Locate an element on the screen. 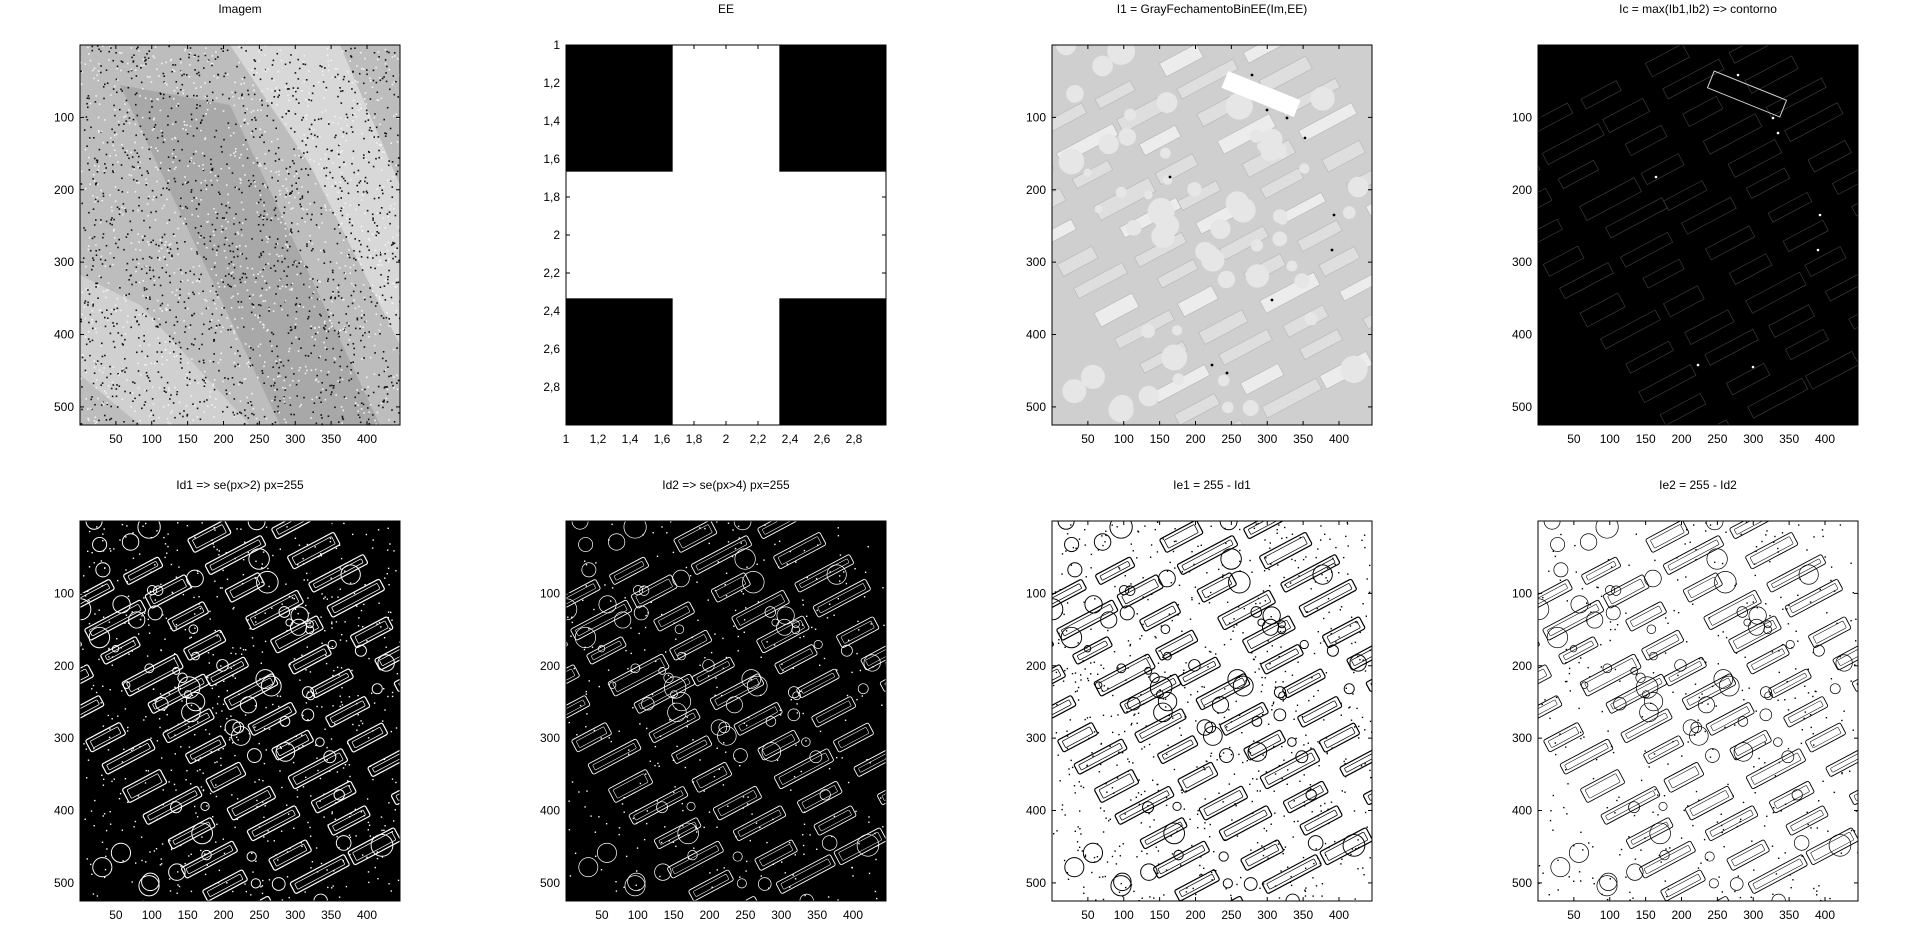 Image resolution: width=1919 pixels, height=946 pixels. x-tick-label: 2,8 is located at coordinates (854, 439).